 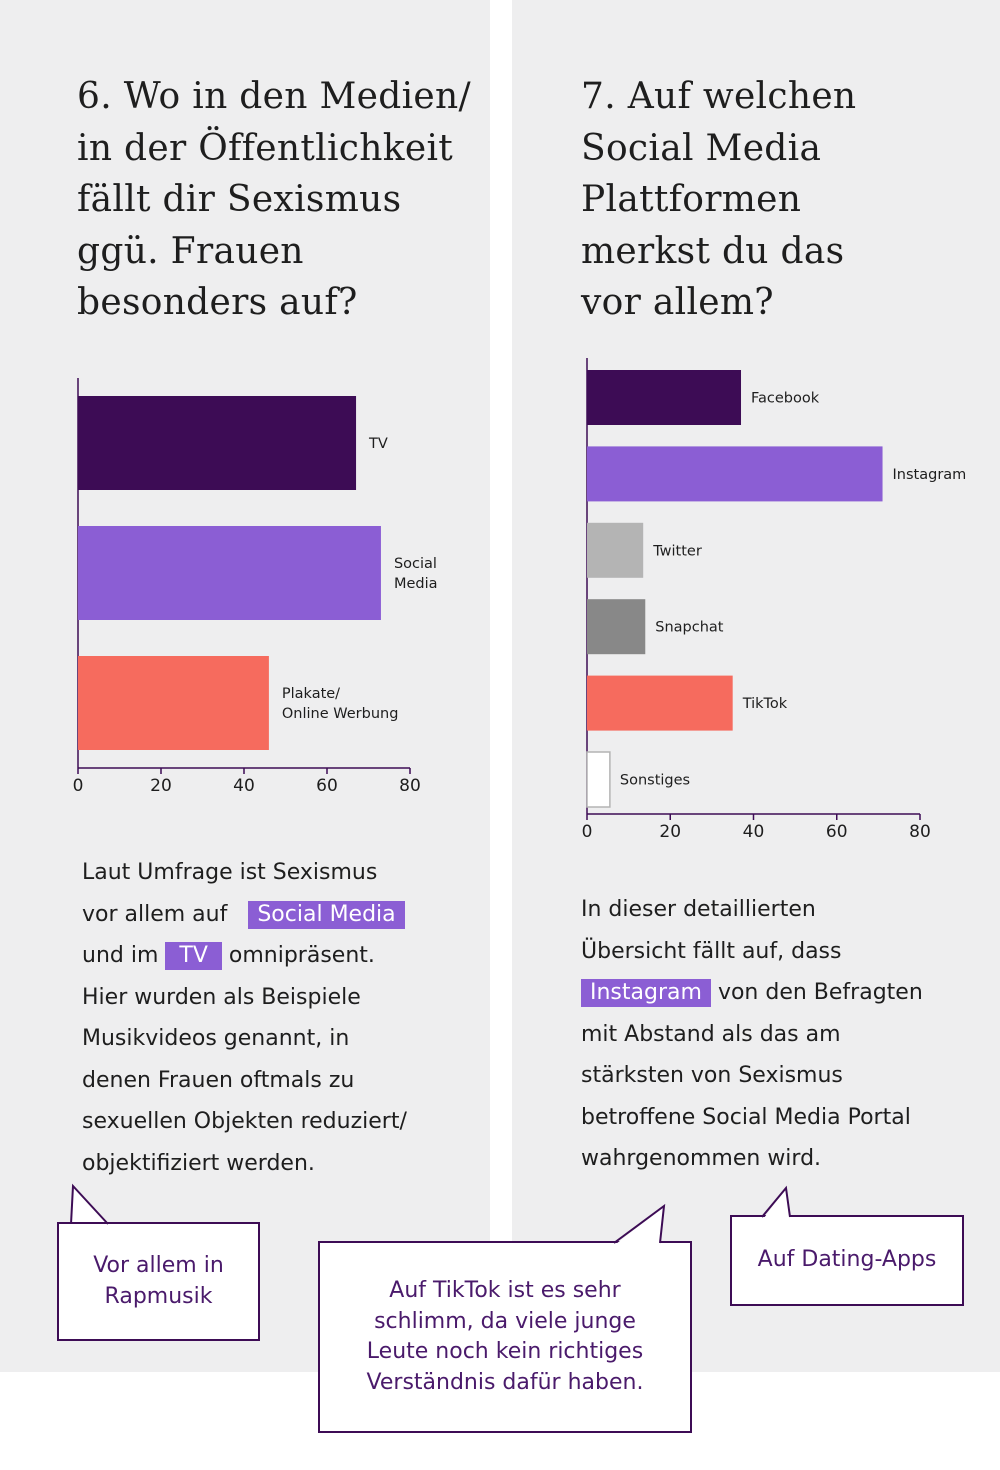 I want to click on text-line: objektifiziert werden., so click(x=198, y=1163).